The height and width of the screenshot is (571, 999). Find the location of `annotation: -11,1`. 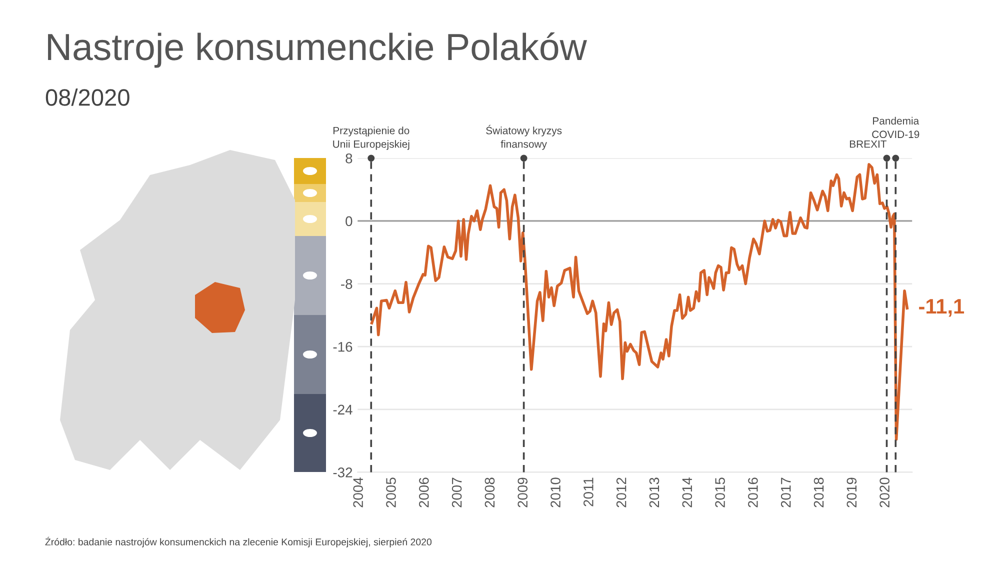

annotation: -11,1 is located at coordinates (941, 308).